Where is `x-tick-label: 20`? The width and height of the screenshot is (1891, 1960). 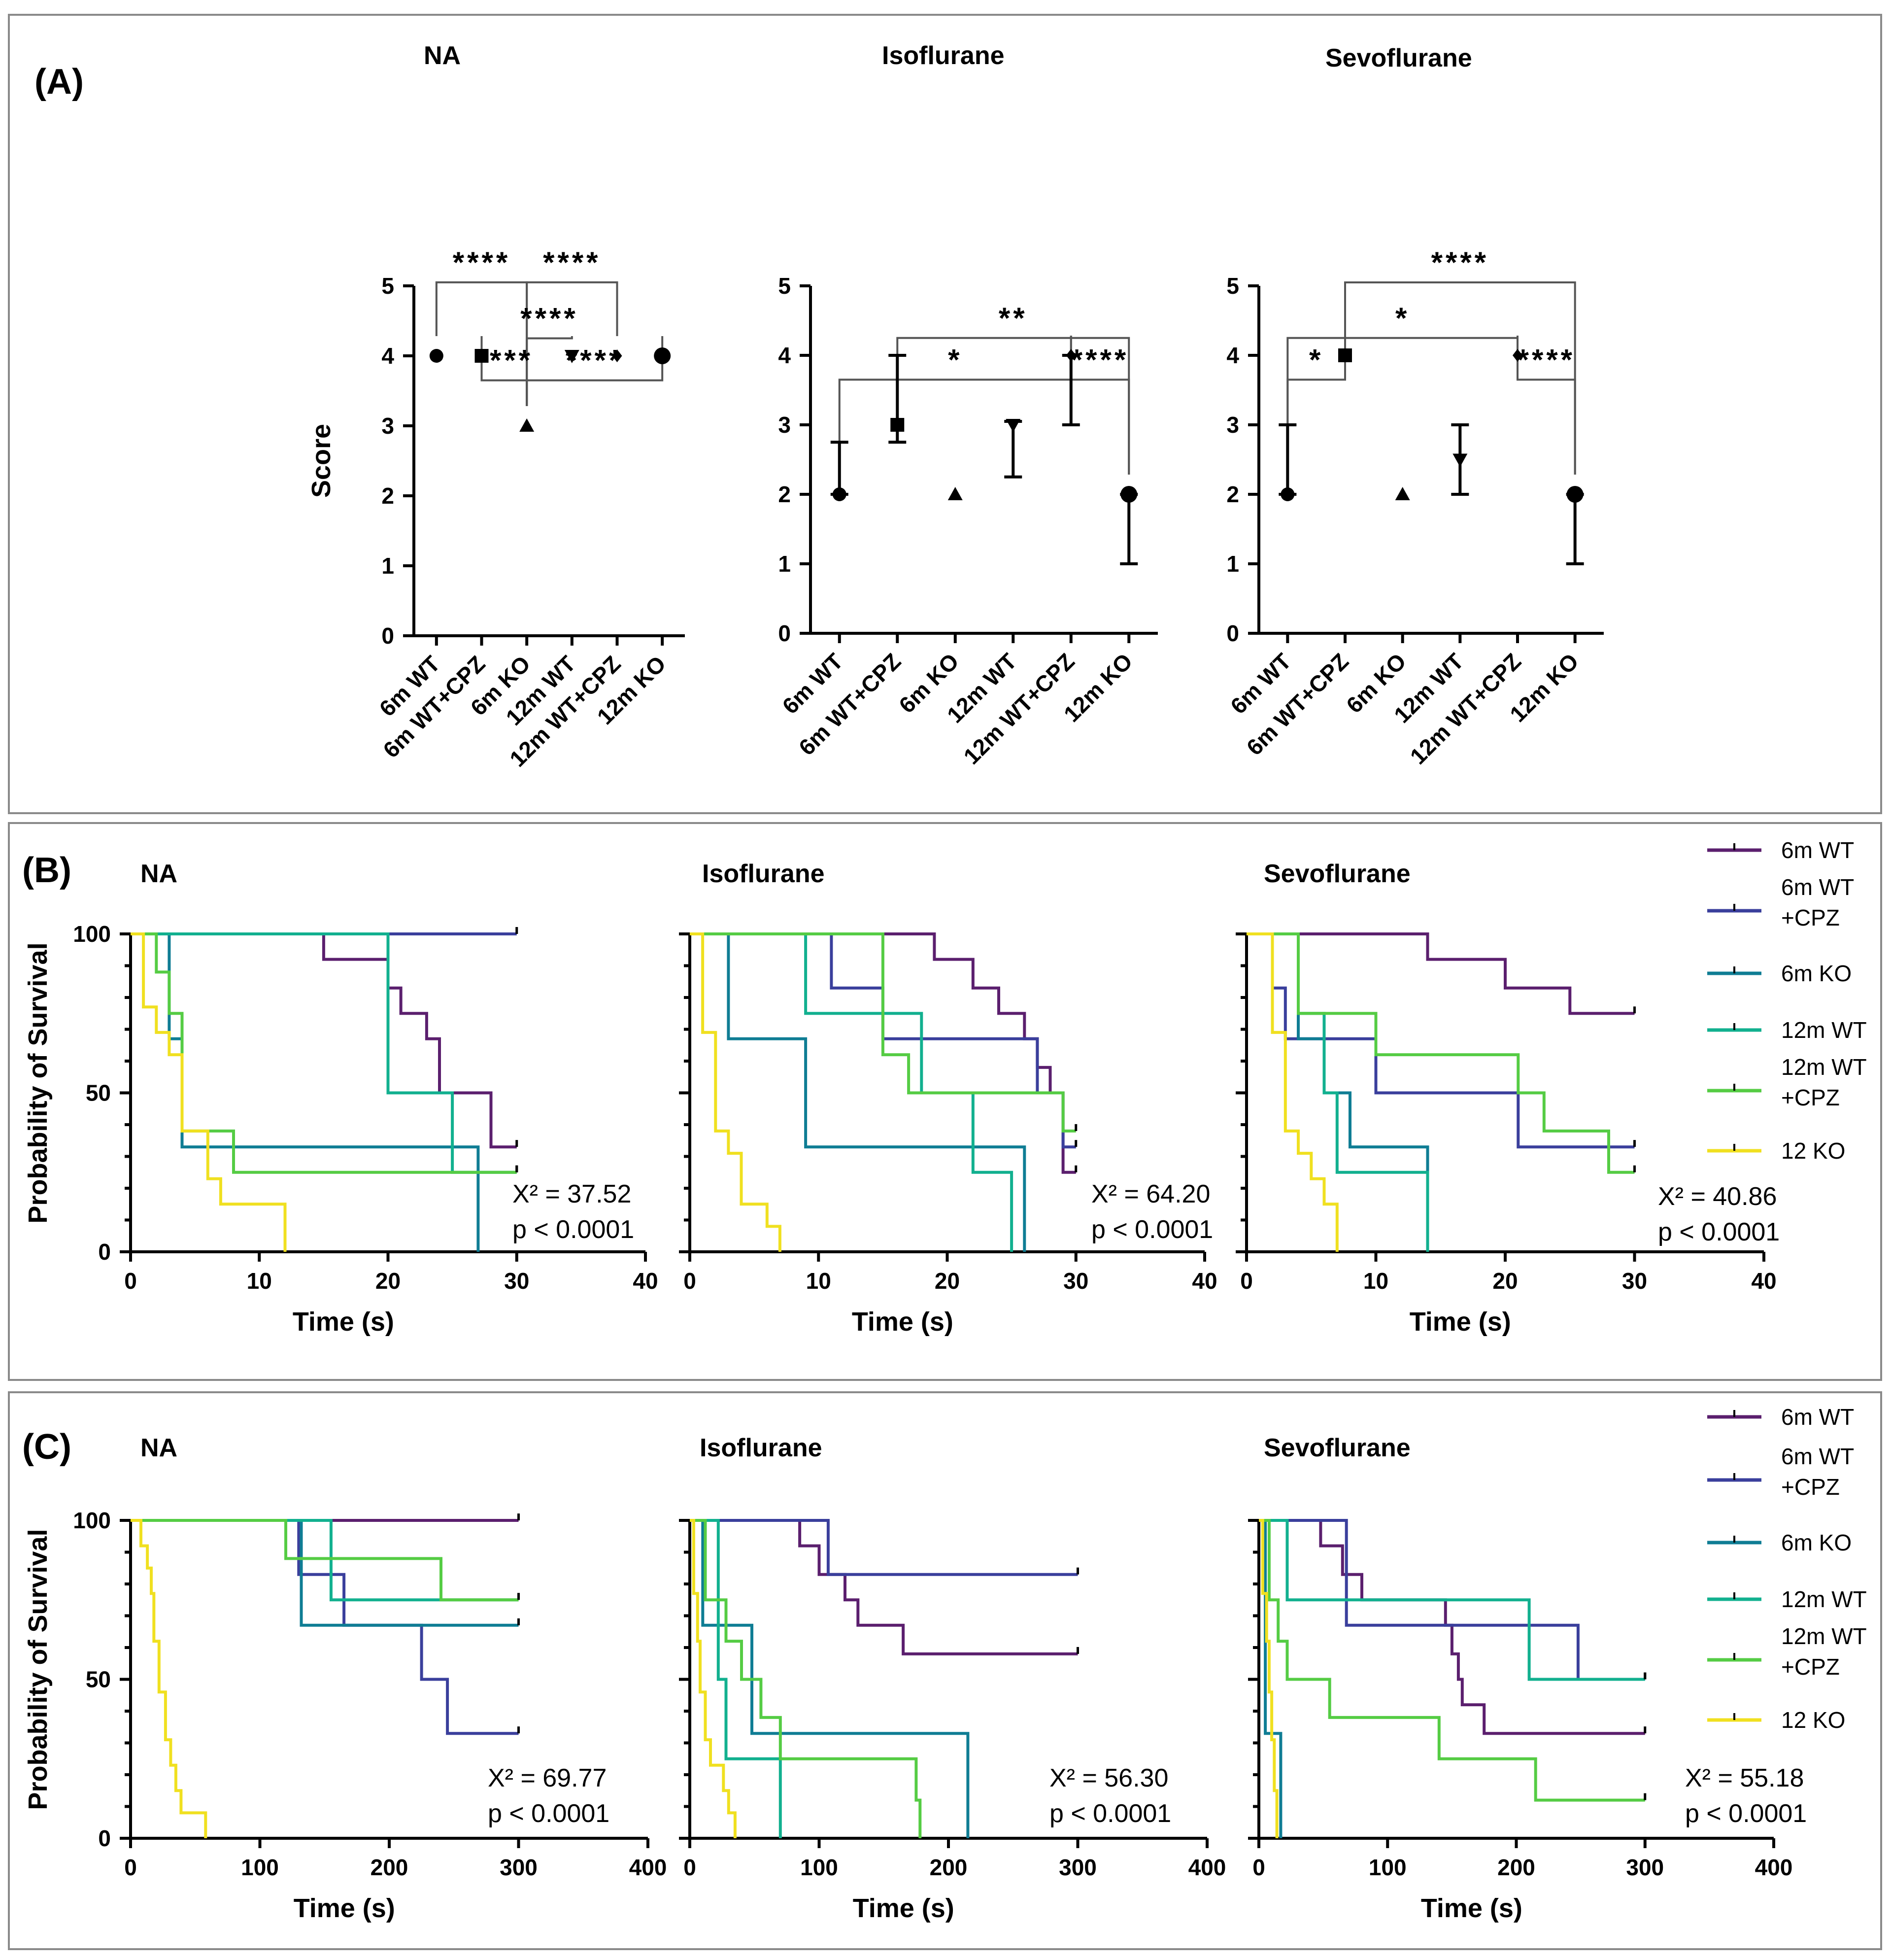 x-tick-label: 20 is located at coordinates (1505, 1281).